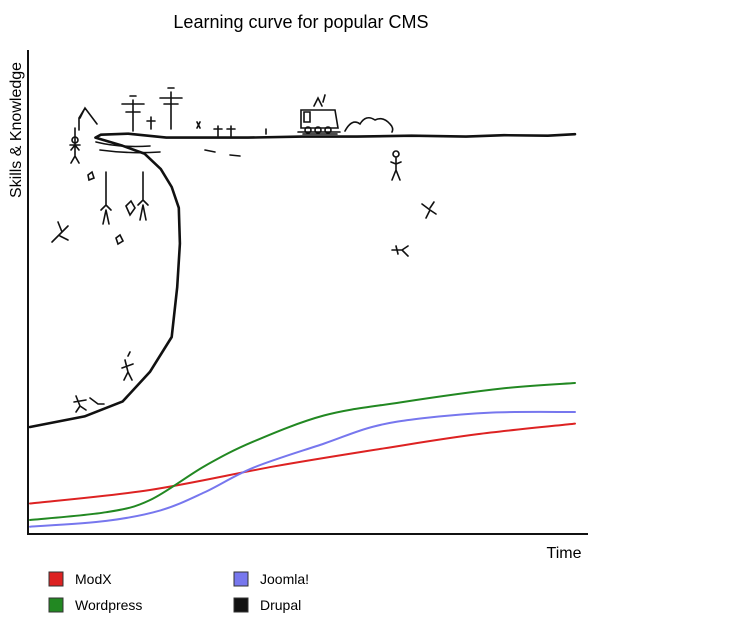 Image resolution: width=736 pixels, height=630 pixels. Describe the element at coordinates (300, 22) in the screenshot. I see `chart-title: Learning curve for popular CMS` at that location.